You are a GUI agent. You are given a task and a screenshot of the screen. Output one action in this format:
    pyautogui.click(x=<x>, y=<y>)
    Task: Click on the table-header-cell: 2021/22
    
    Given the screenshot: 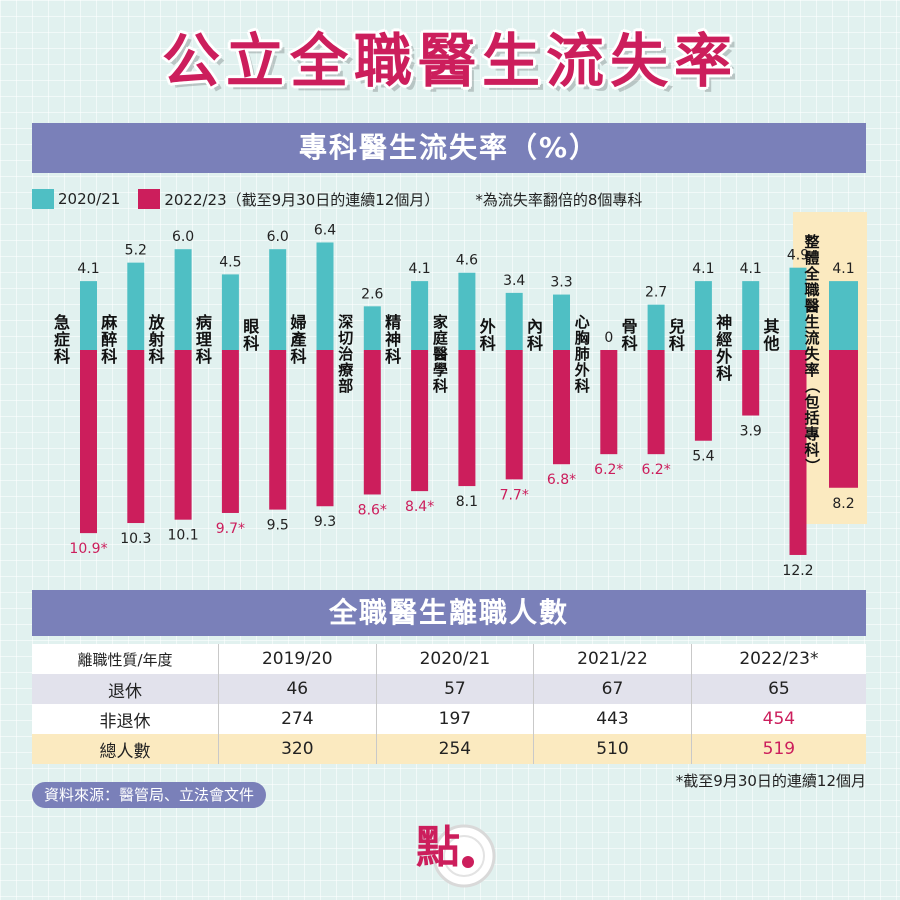 What is the action you would take?
    pyautogui.click(x=612, y=659)
    